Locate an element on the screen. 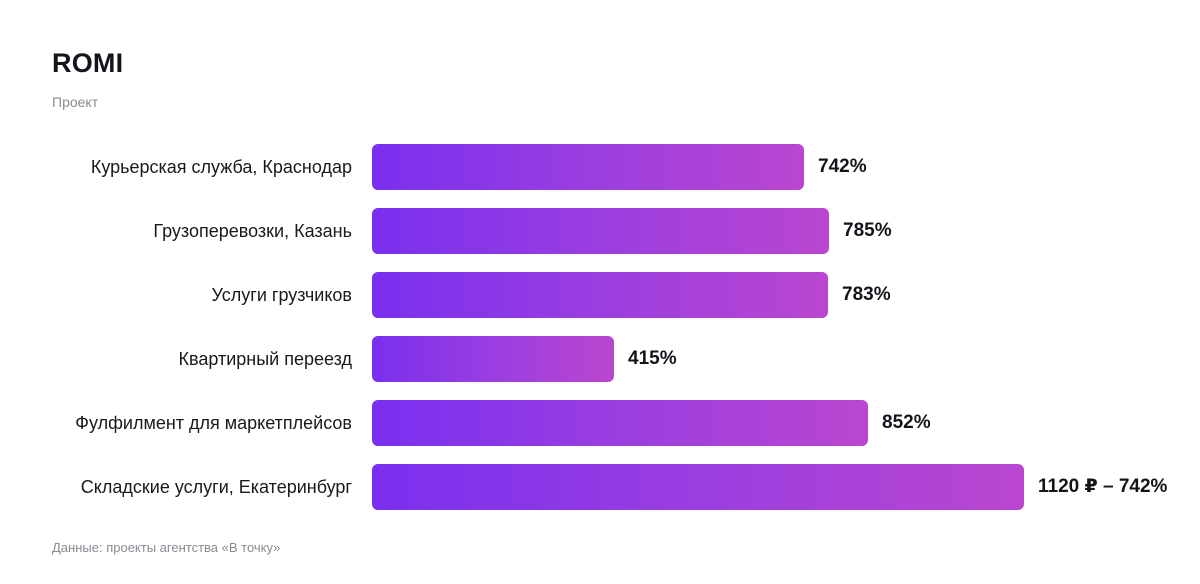 Image resolution: width=1200 pixels, height=584 pixels. category-label: Курьерская служба, Краснодар is located at coordinates (221, 167).